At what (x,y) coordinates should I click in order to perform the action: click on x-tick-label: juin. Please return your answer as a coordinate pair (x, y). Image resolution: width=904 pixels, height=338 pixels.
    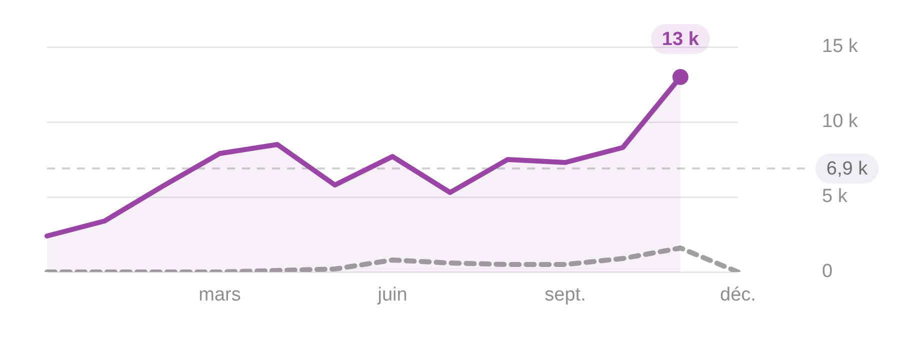
    Looking at the image, I should click on (392, 295).